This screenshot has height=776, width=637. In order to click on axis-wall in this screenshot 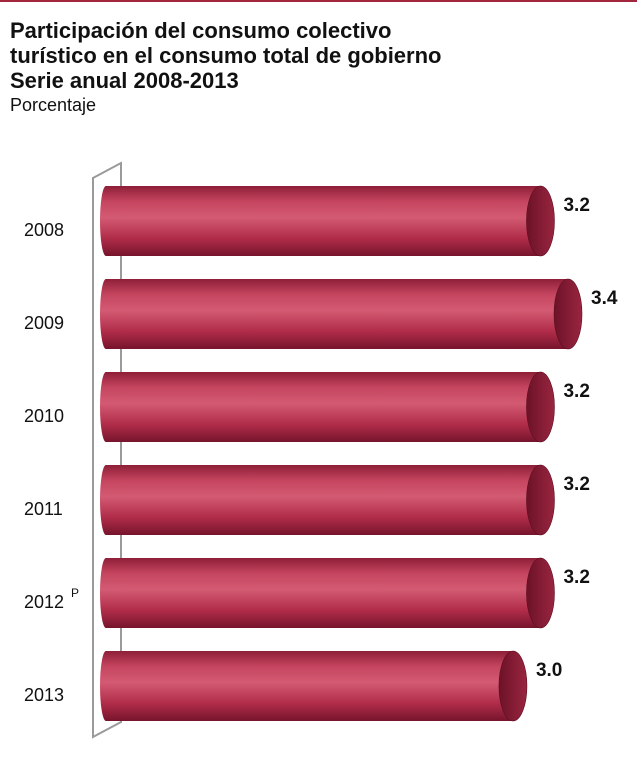, I will do `click(107, 450)`.